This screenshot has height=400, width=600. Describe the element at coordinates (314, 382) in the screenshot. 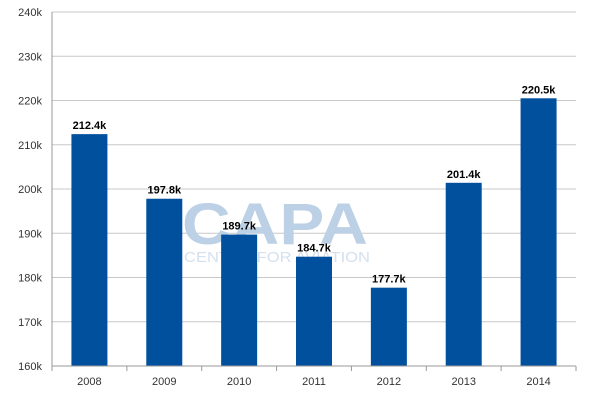

I see `x-tick-label: 2011` at that location.